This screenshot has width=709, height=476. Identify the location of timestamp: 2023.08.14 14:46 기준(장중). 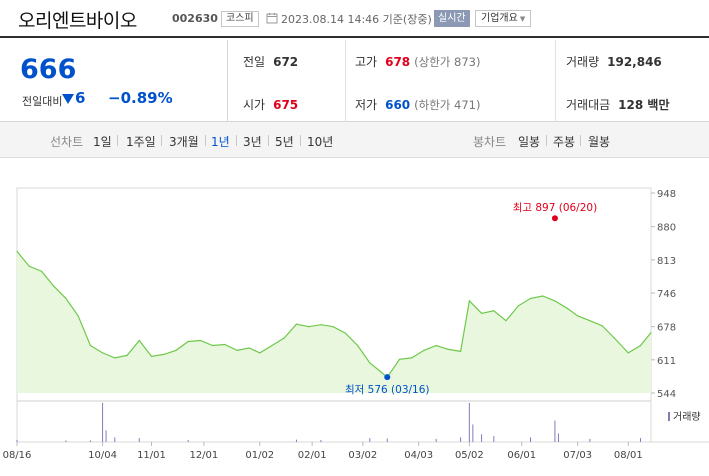
(356, 19).